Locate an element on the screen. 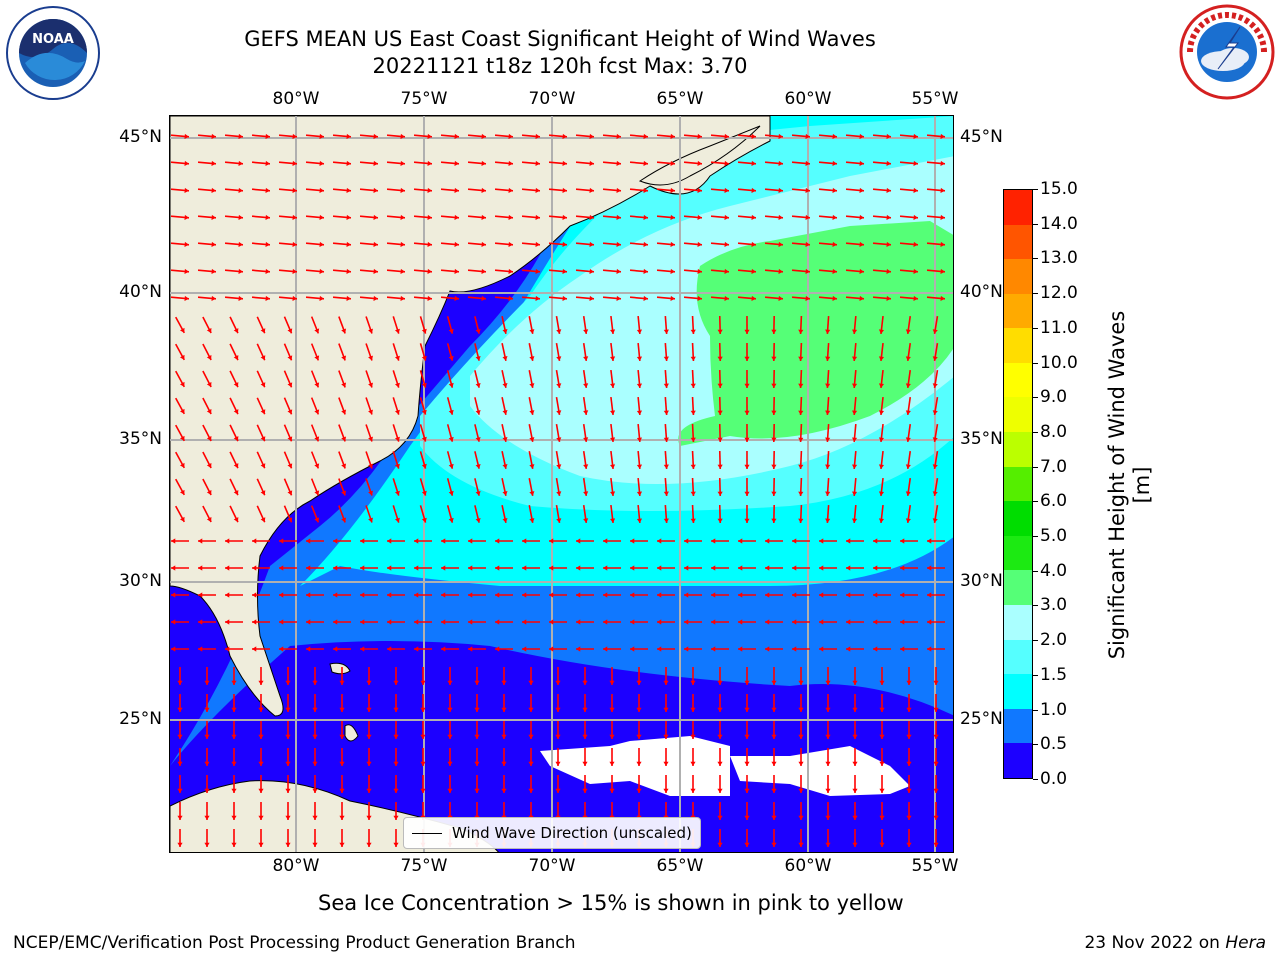  lon-tick-top: 70°W is located at coordinates (552, 99).